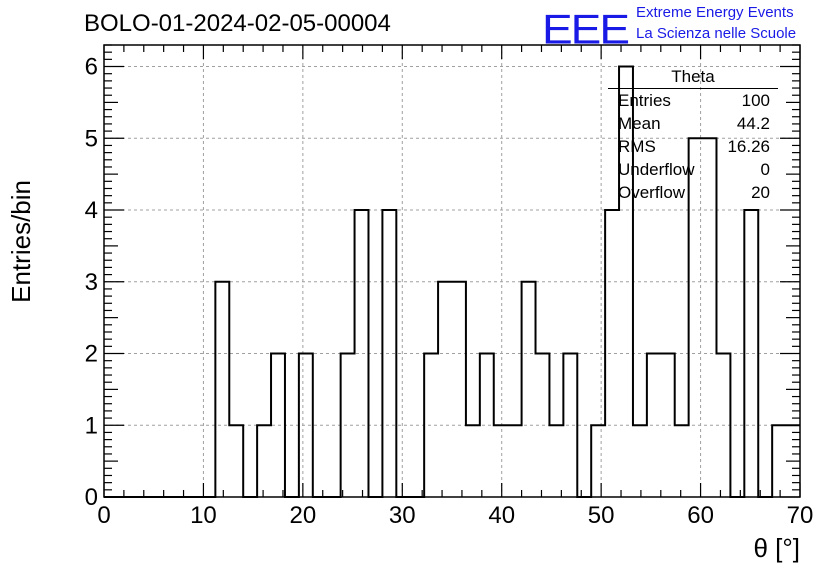  Describe the element at coordinates (91, 282) in the screenshot. I see `y-tick-label: 3` at that location.